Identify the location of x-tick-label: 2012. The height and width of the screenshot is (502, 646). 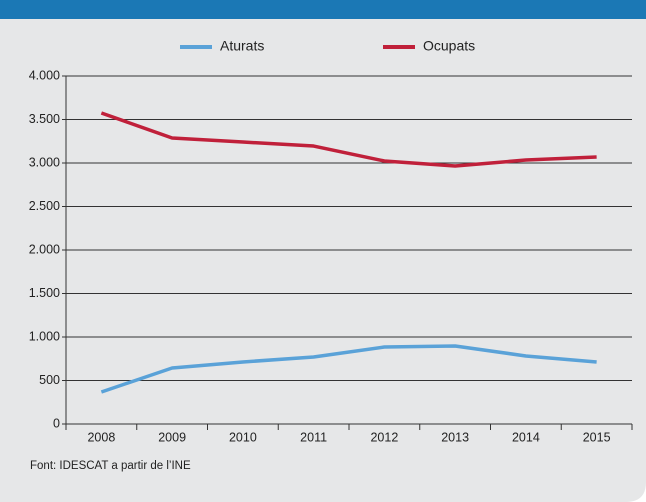
(384, 437).